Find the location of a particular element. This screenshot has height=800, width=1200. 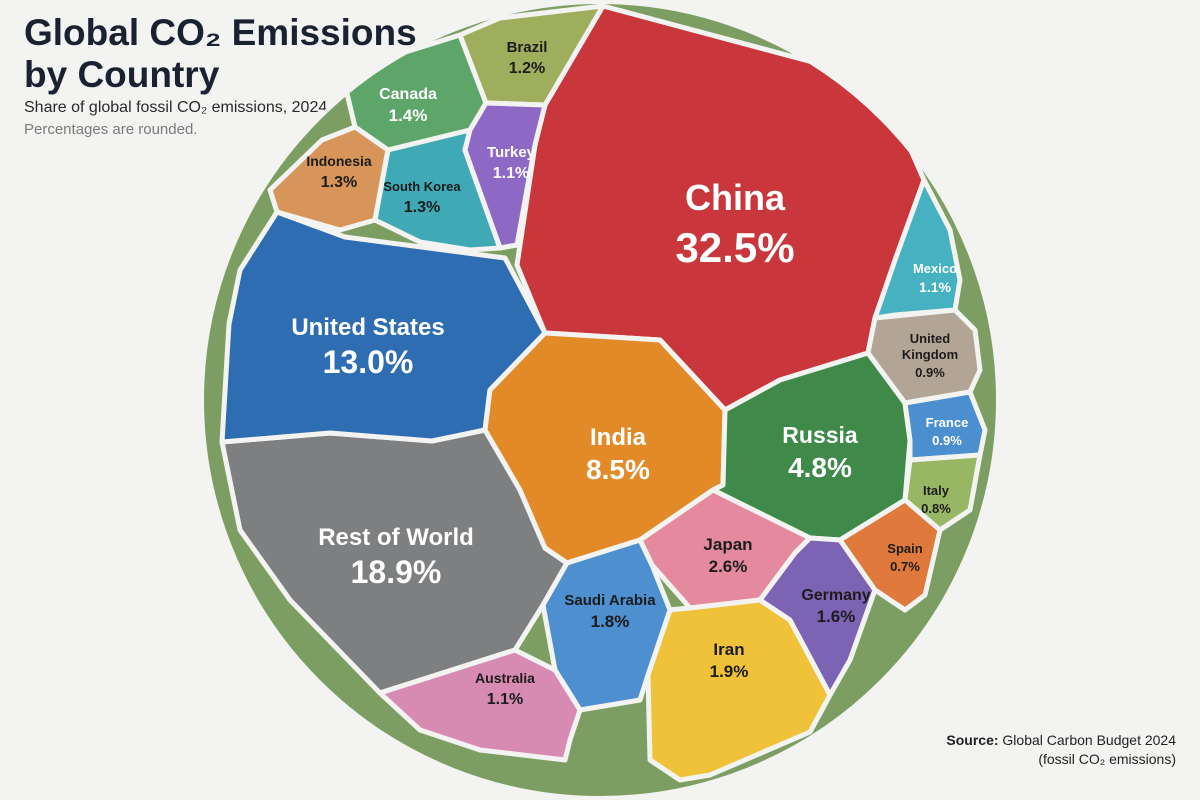

label-name-saudi-arabia: Saudi Arabia is located at coordinates (610, 600).